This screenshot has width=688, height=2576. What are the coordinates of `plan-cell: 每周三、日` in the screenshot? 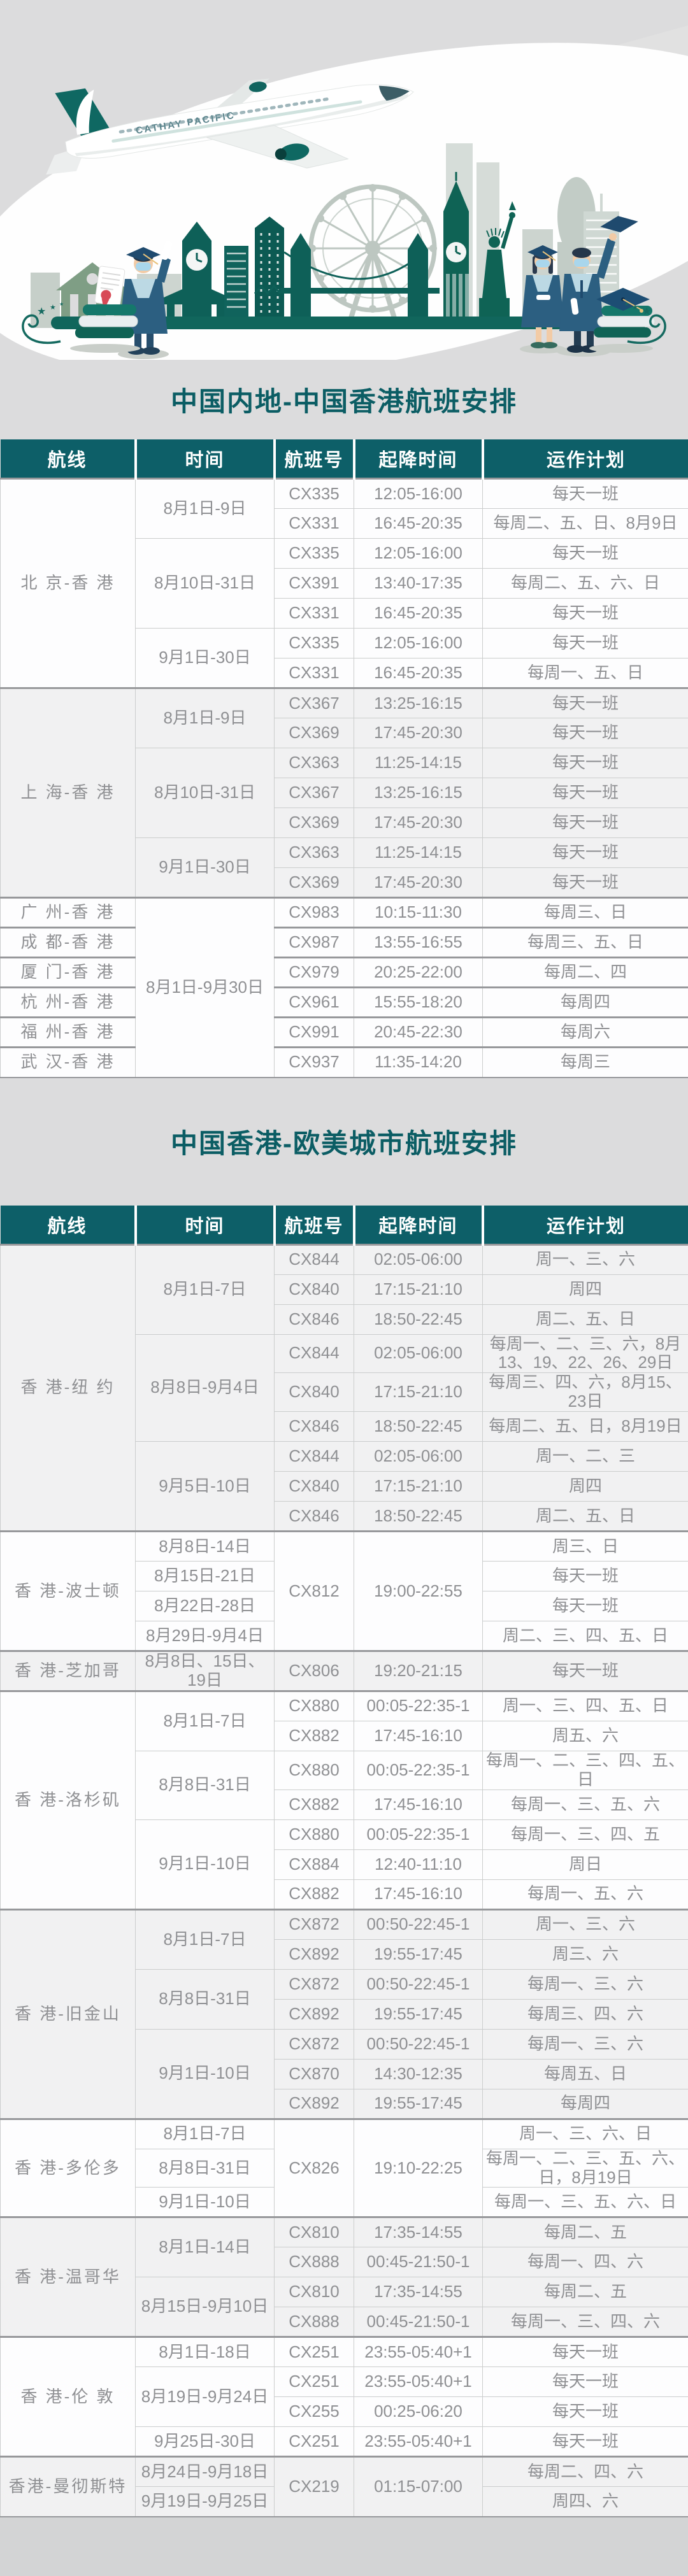 It's located at (585, 913).